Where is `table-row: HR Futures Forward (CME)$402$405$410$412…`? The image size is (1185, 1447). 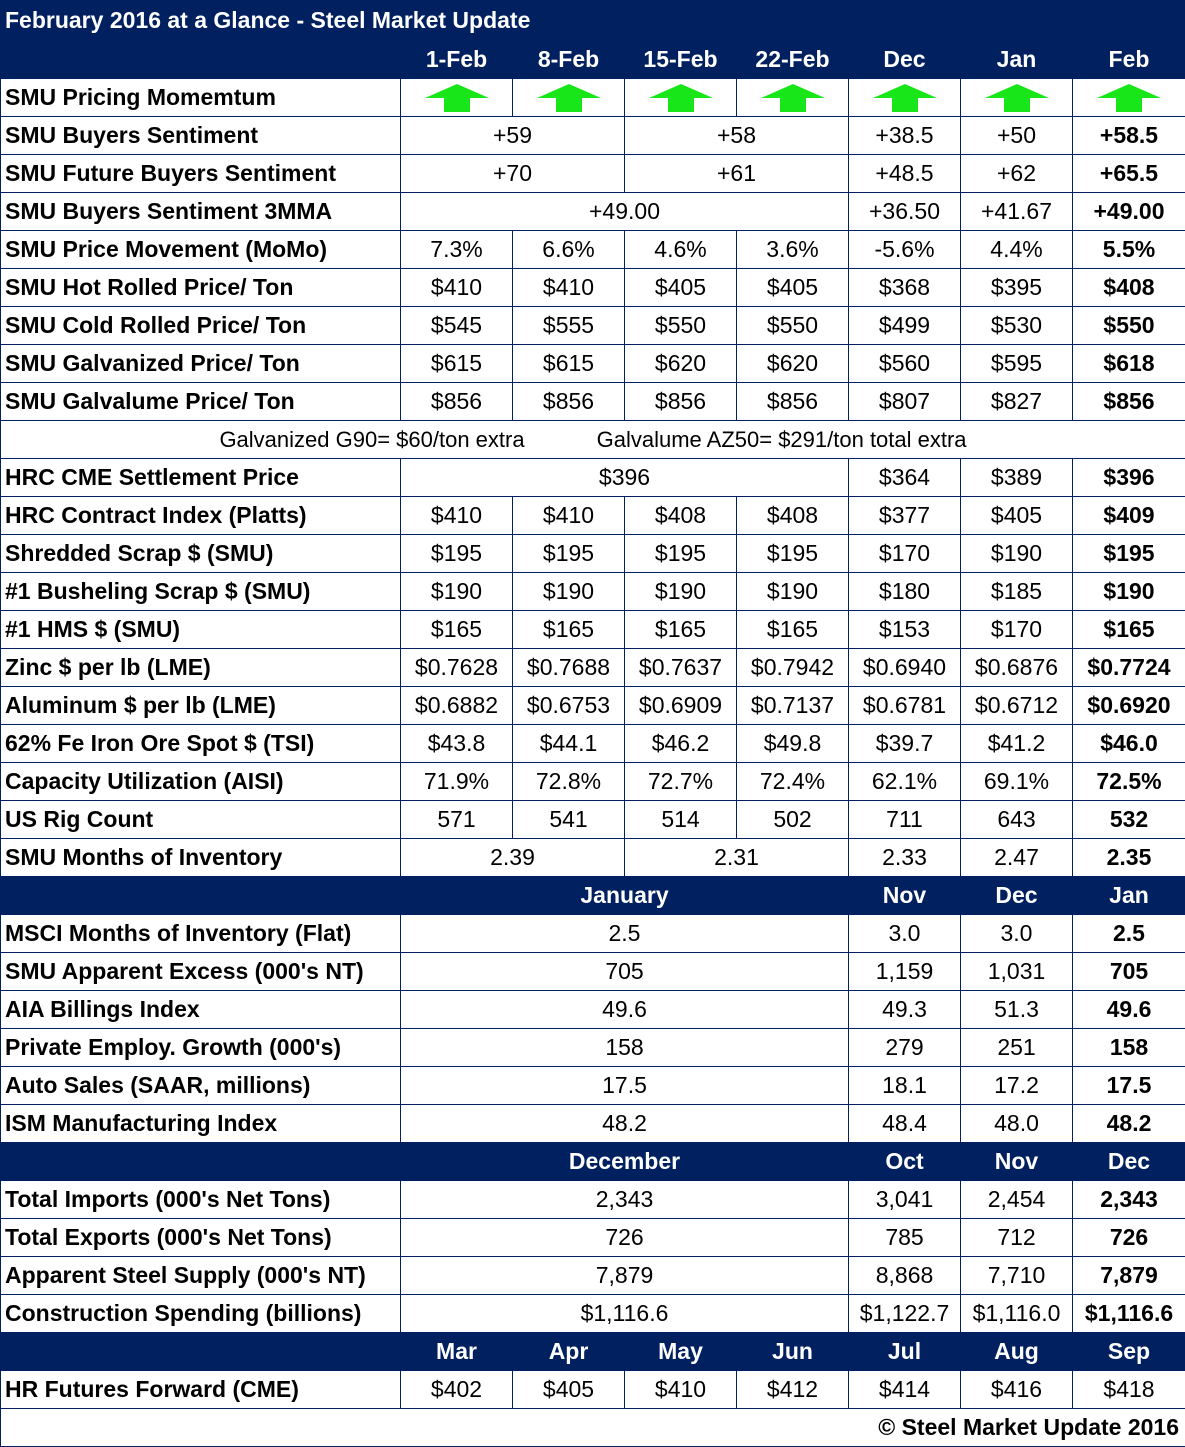
table-row: HR Futures Forward (CME)$402$405$410$412… is located at coordinates (593, 1390).